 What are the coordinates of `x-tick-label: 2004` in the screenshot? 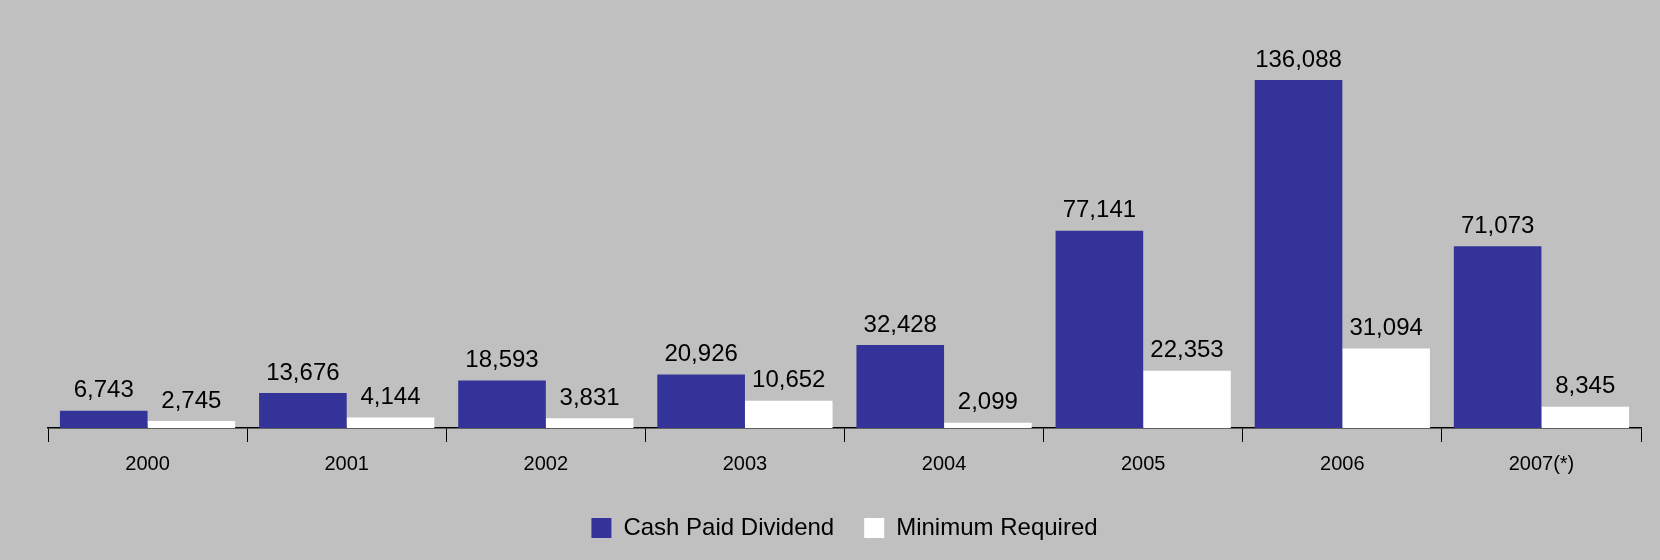 It's located at (944, 462).